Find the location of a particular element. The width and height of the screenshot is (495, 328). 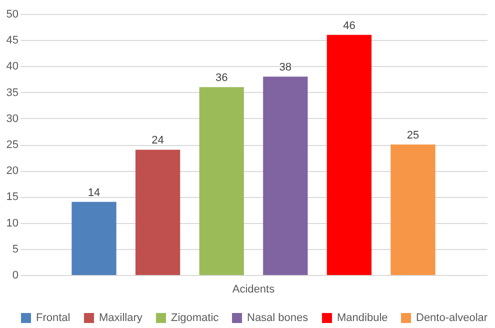

y-tick-label: 30 is located at coordinates (12, 118).